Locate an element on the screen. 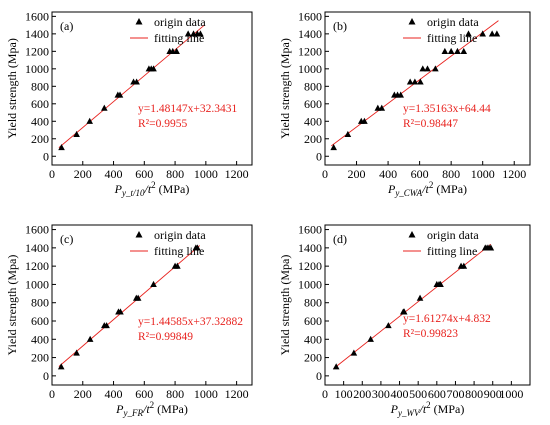  y-tick-label: 1400 is located at coordinates (310, 248).